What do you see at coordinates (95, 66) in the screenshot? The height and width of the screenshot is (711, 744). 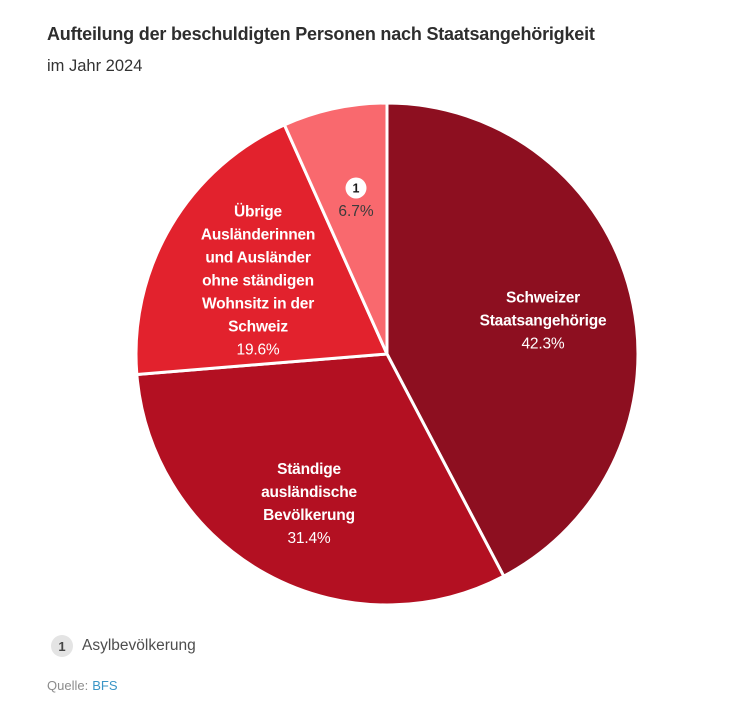 I see `chart-subtitle: im Jahr 2024` at bounding box center [95, 66].